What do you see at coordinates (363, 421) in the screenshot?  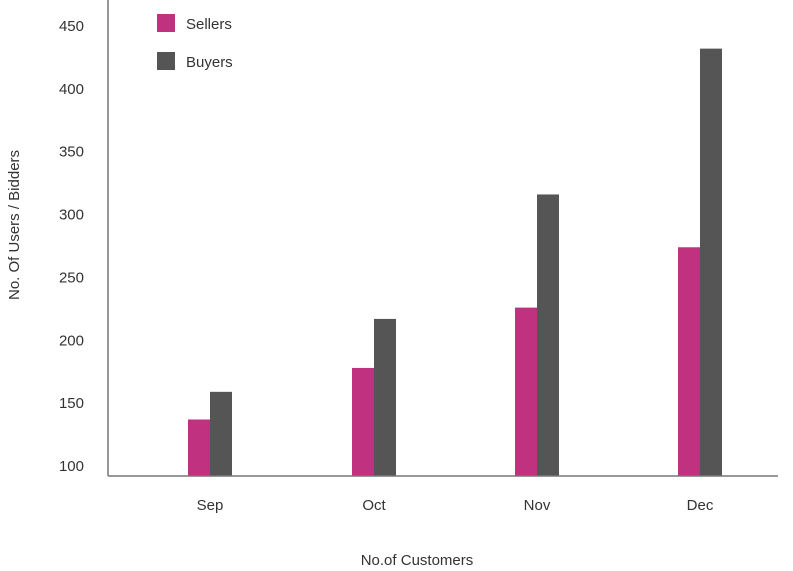 I see `bar-sellers-oct` at bounding box center [363, 421].